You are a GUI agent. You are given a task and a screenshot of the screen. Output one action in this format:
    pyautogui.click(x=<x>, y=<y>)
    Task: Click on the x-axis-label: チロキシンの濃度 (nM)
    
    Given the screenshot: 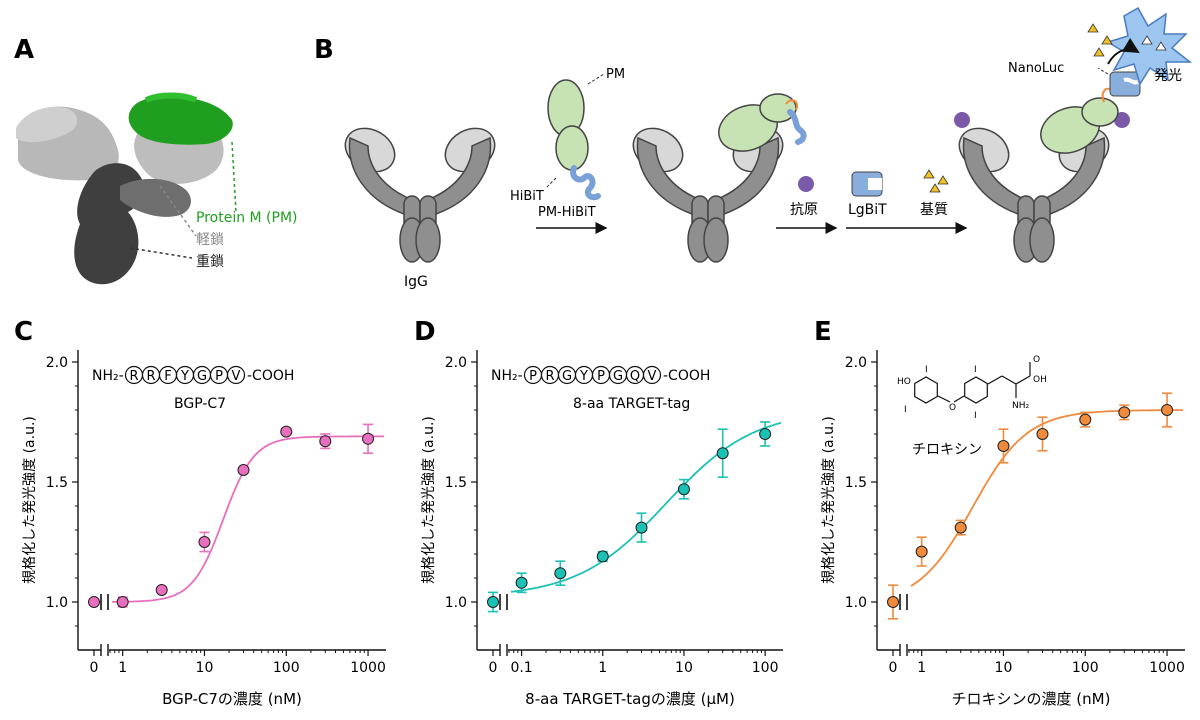 What is the action you would take?
    pyautogui.click(x=1031, y=699)
    